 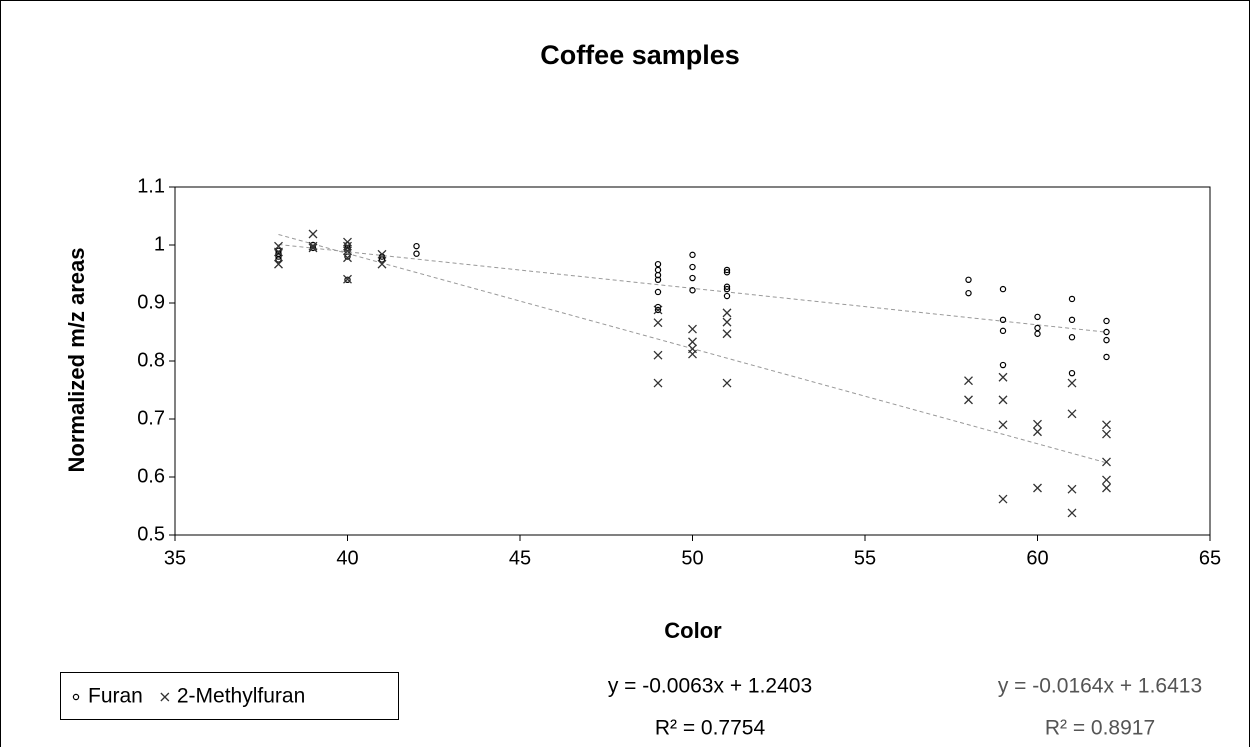 What do you see at coordinates (151, 418) in the screenshot?
I see `y-tick-label: 0.7` at bounding box center [151, 418].